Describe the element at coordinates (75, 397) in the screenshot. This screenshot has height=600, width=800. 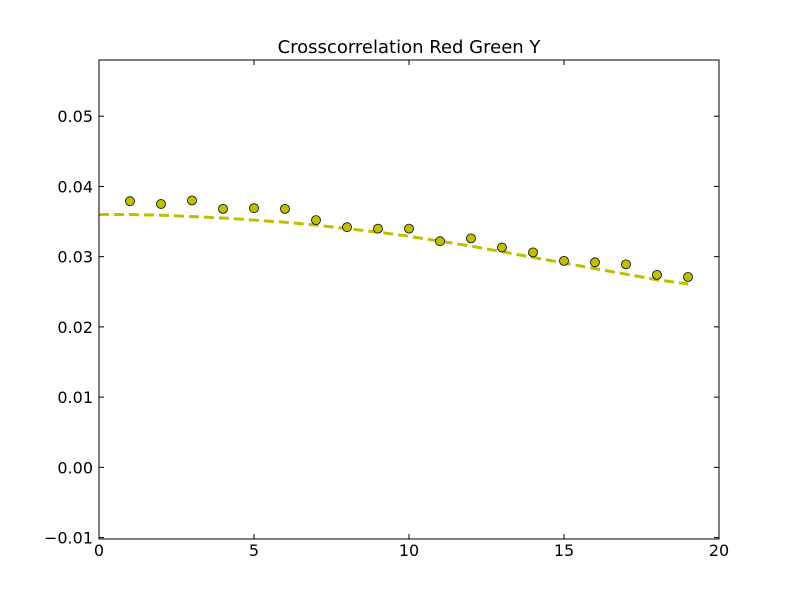
I see `y-tick-label: 0.01` at that location.